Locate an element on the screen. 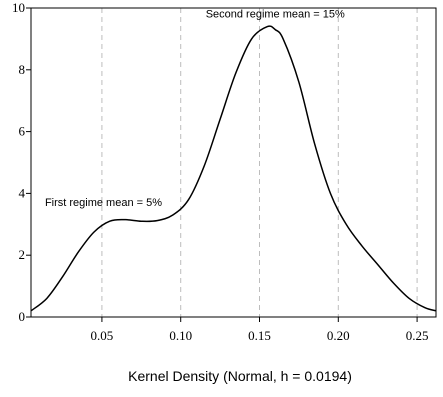 The width and height of the screenshot is (443, 397). y-tick-label-3: 6 is located at coordinates (22, 131).